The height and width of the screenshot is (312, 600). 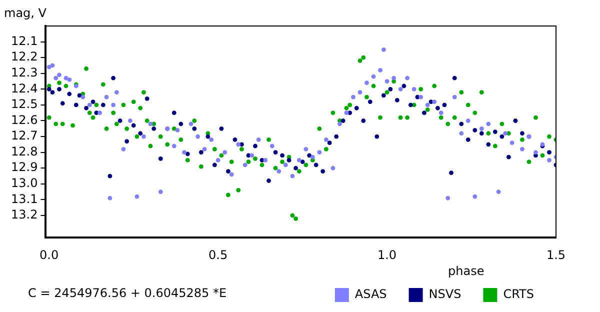 I want to click on y-axis-title: mag, V, so click(x=25, y=13).